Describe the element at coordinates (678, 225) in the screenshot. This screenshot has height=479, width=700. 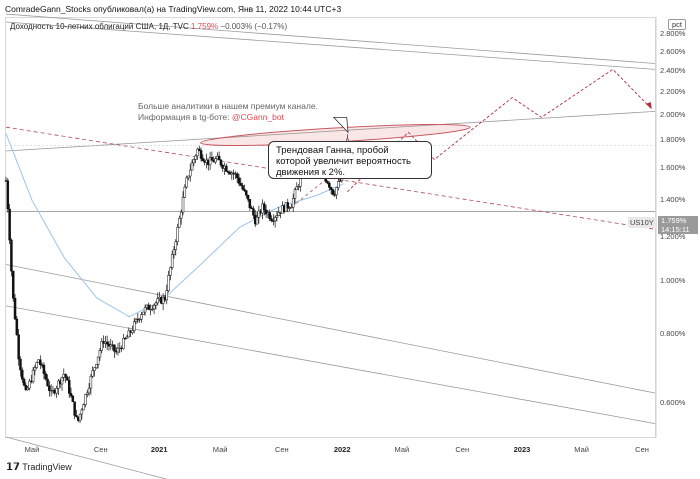
I see `last-price-tag: 1.759% 14:15:11` at that location.